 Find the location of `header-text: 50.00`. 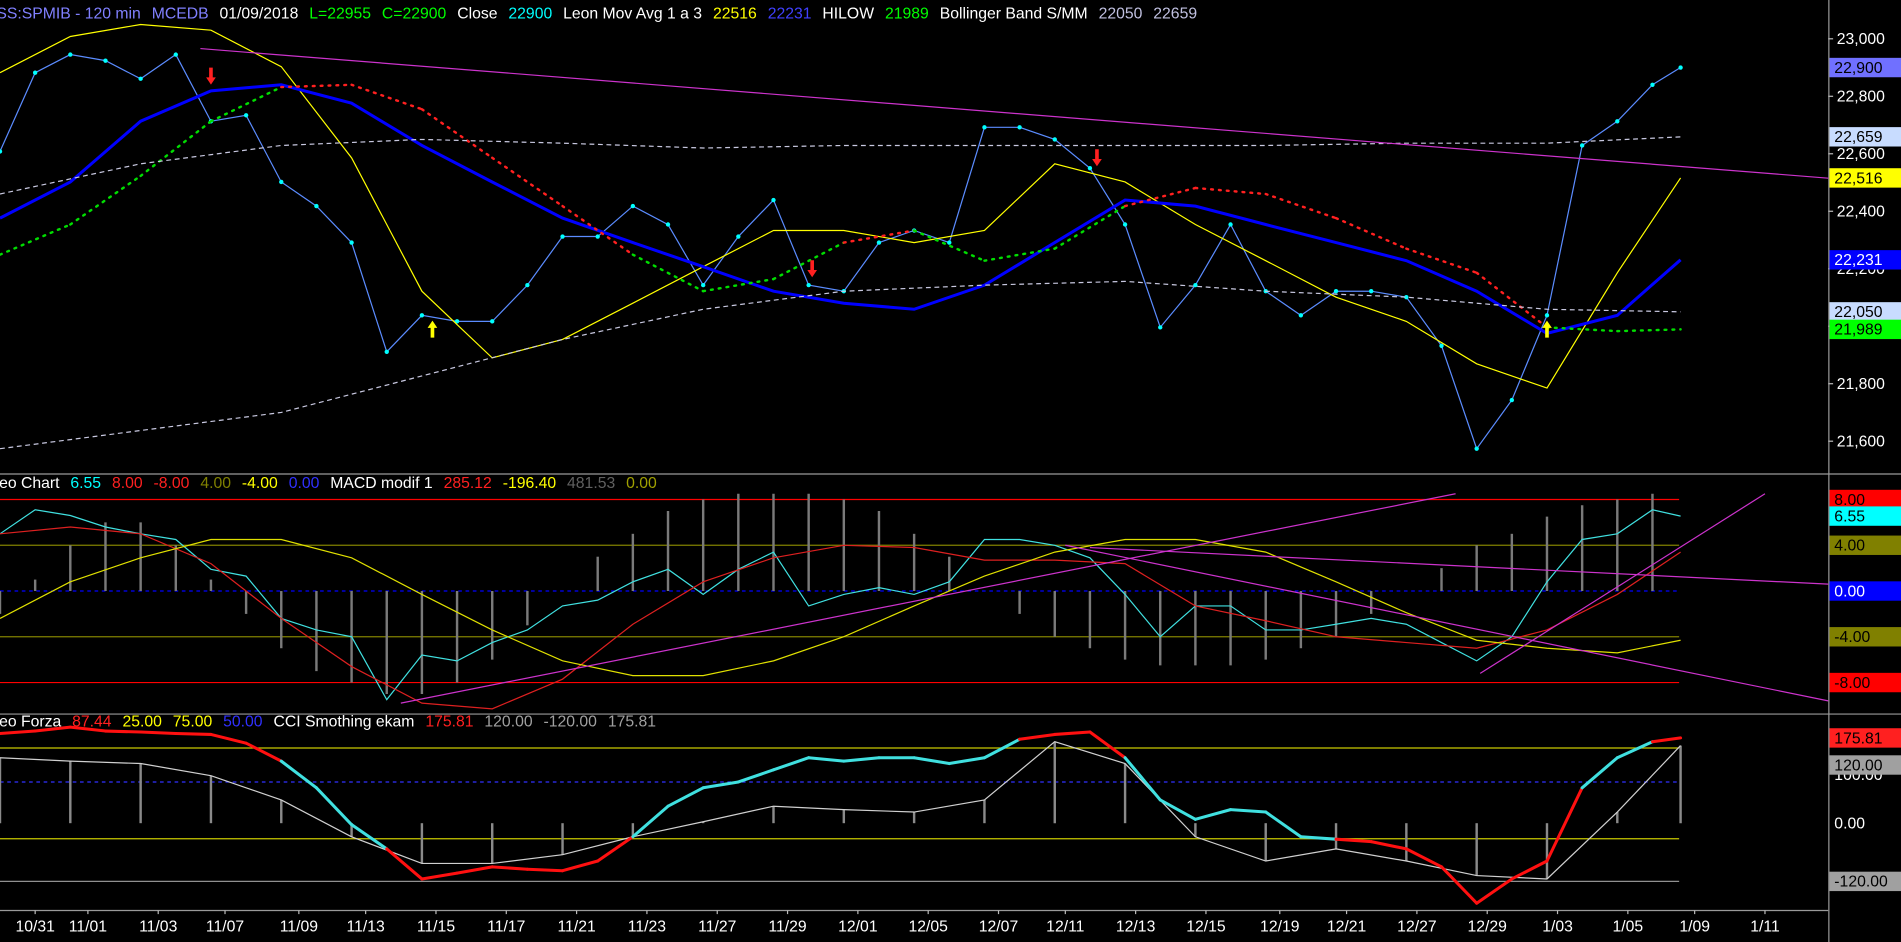

header-text: 50.00 is located at coordinates (243, 722).